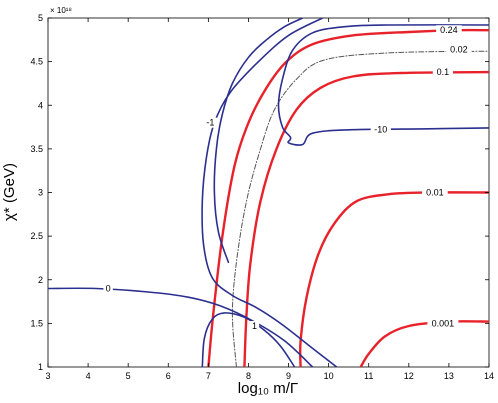 The image size is (498, 403). Describe the element at coordinates (9, 192) in the screenshot. I see `y-axis-label: χ* (GeV)` at that location.